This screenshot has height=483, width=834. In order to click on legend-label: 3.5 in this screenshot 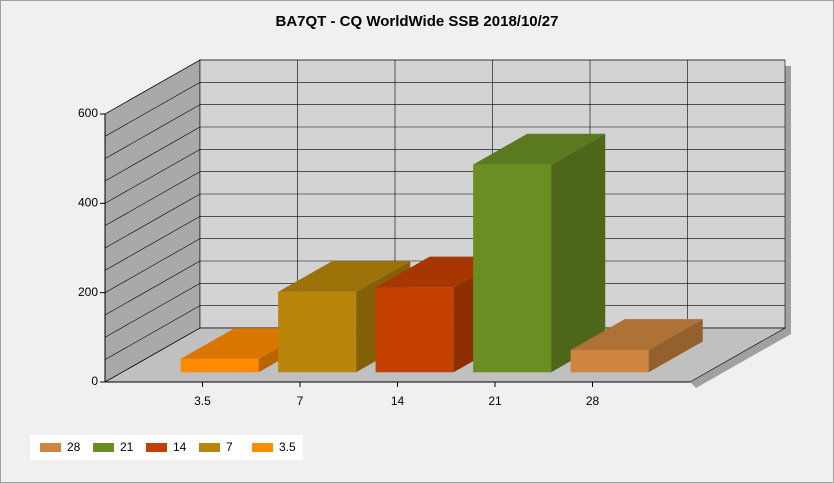, I will do `click(287, 447)`.